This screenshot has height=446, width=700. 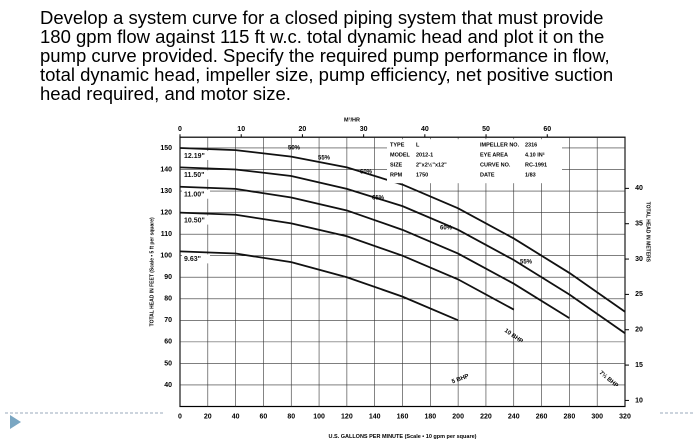 I want to click on y2-tick-label: 10, so click(x=639, y=400).